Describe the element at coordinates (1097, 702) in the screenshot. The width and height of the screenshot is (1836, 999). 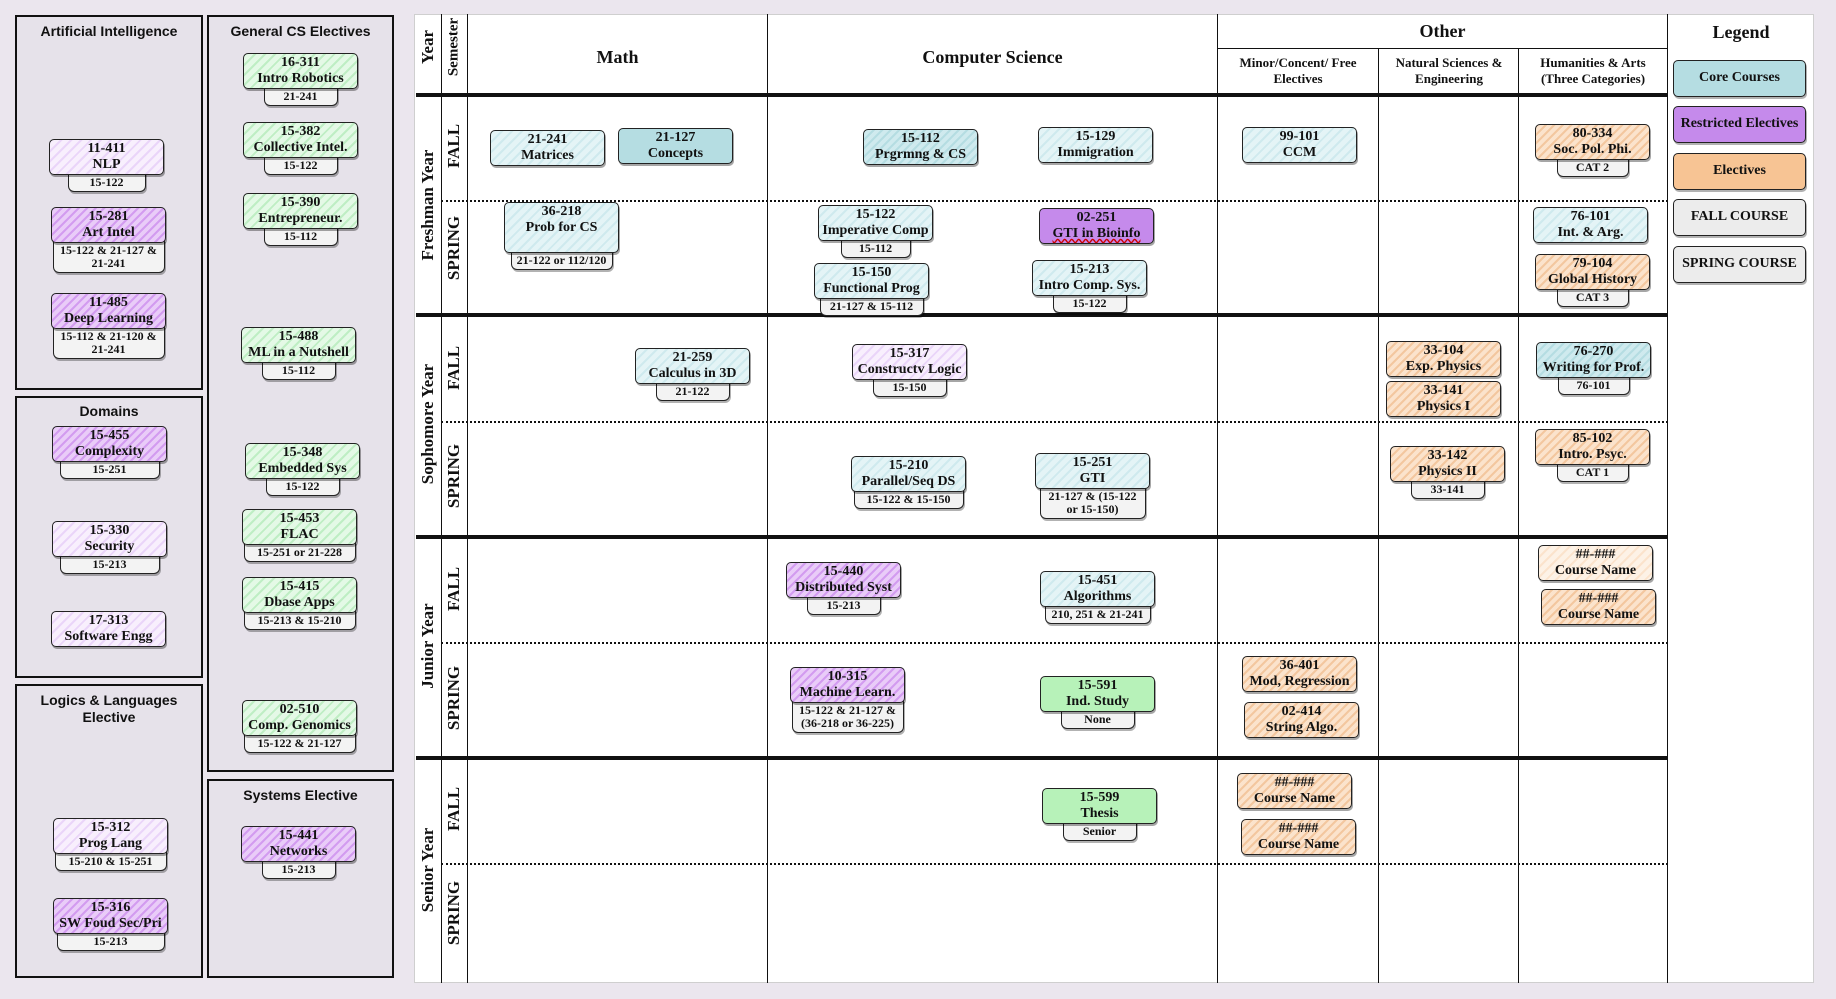
I see `course-card: 15-591 Ind. Study None` at that location.